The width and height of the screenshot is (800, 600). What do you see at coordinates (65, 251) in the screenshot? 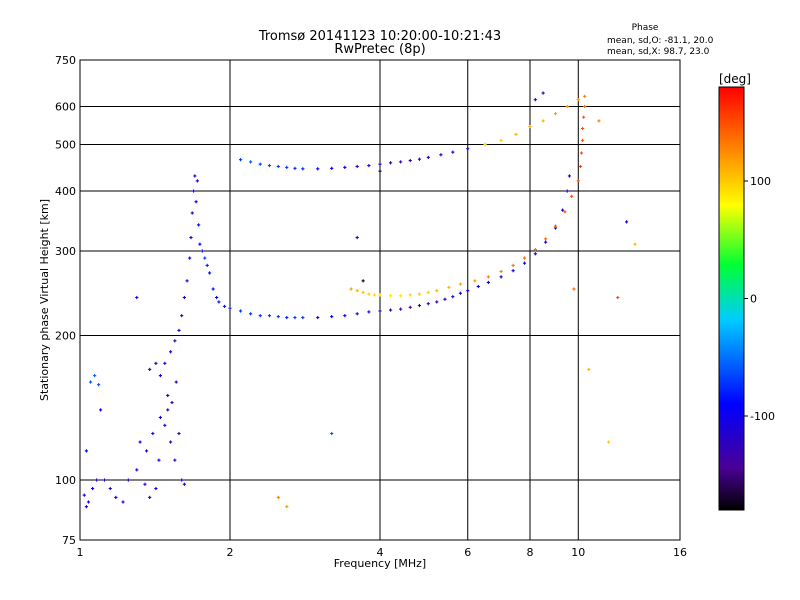
I see `y-tick-label: 300` at bounding box center [65, 251].